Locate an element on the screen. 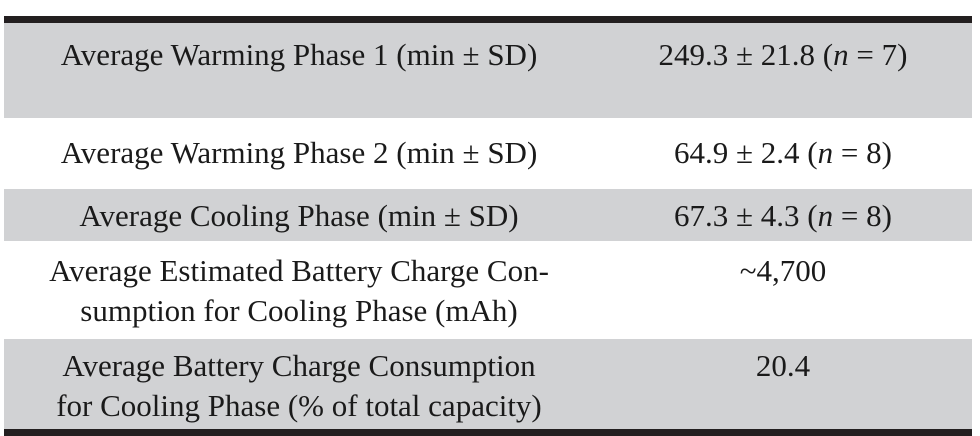 Image resolution: width=980 pixels, height=436 pixels. row-label: Average Warming Phase 1 (min ± SD) is located at coordinates (299, 54).